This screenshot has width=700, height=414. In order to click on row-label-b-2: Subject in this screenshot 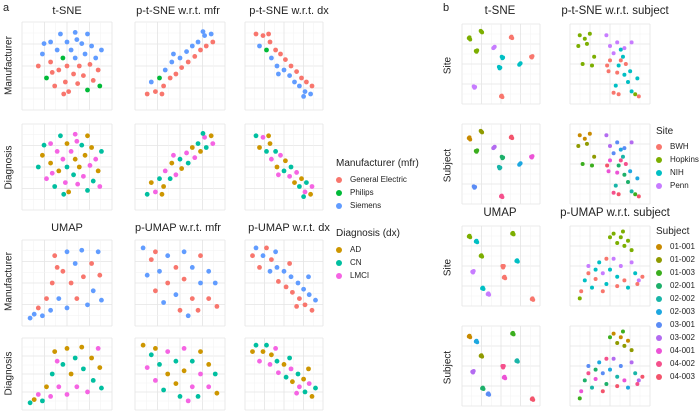, I will do `click(448, 165)`.